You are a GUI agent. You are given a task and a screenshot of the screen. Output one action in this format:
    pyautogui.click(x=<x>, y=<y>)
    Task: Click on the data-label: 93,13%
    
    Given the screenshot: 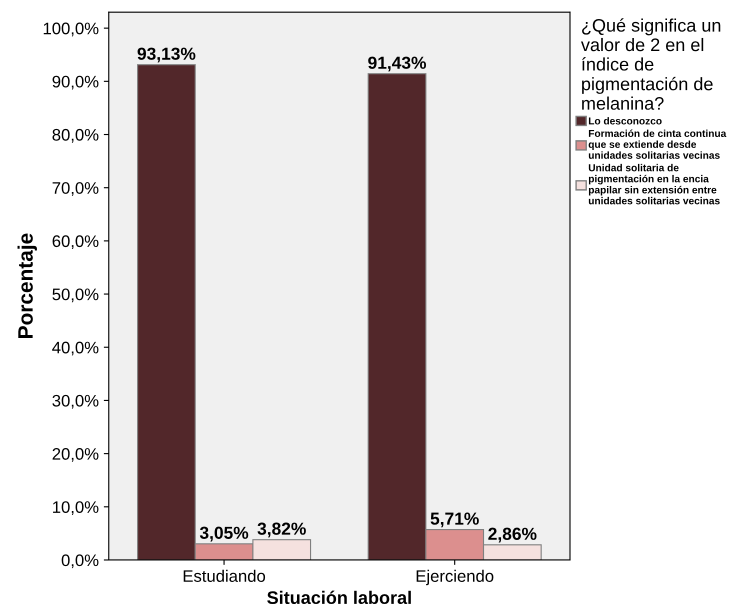 What is the action you would take?
    pyautogui.click(x=167, y=55)
    